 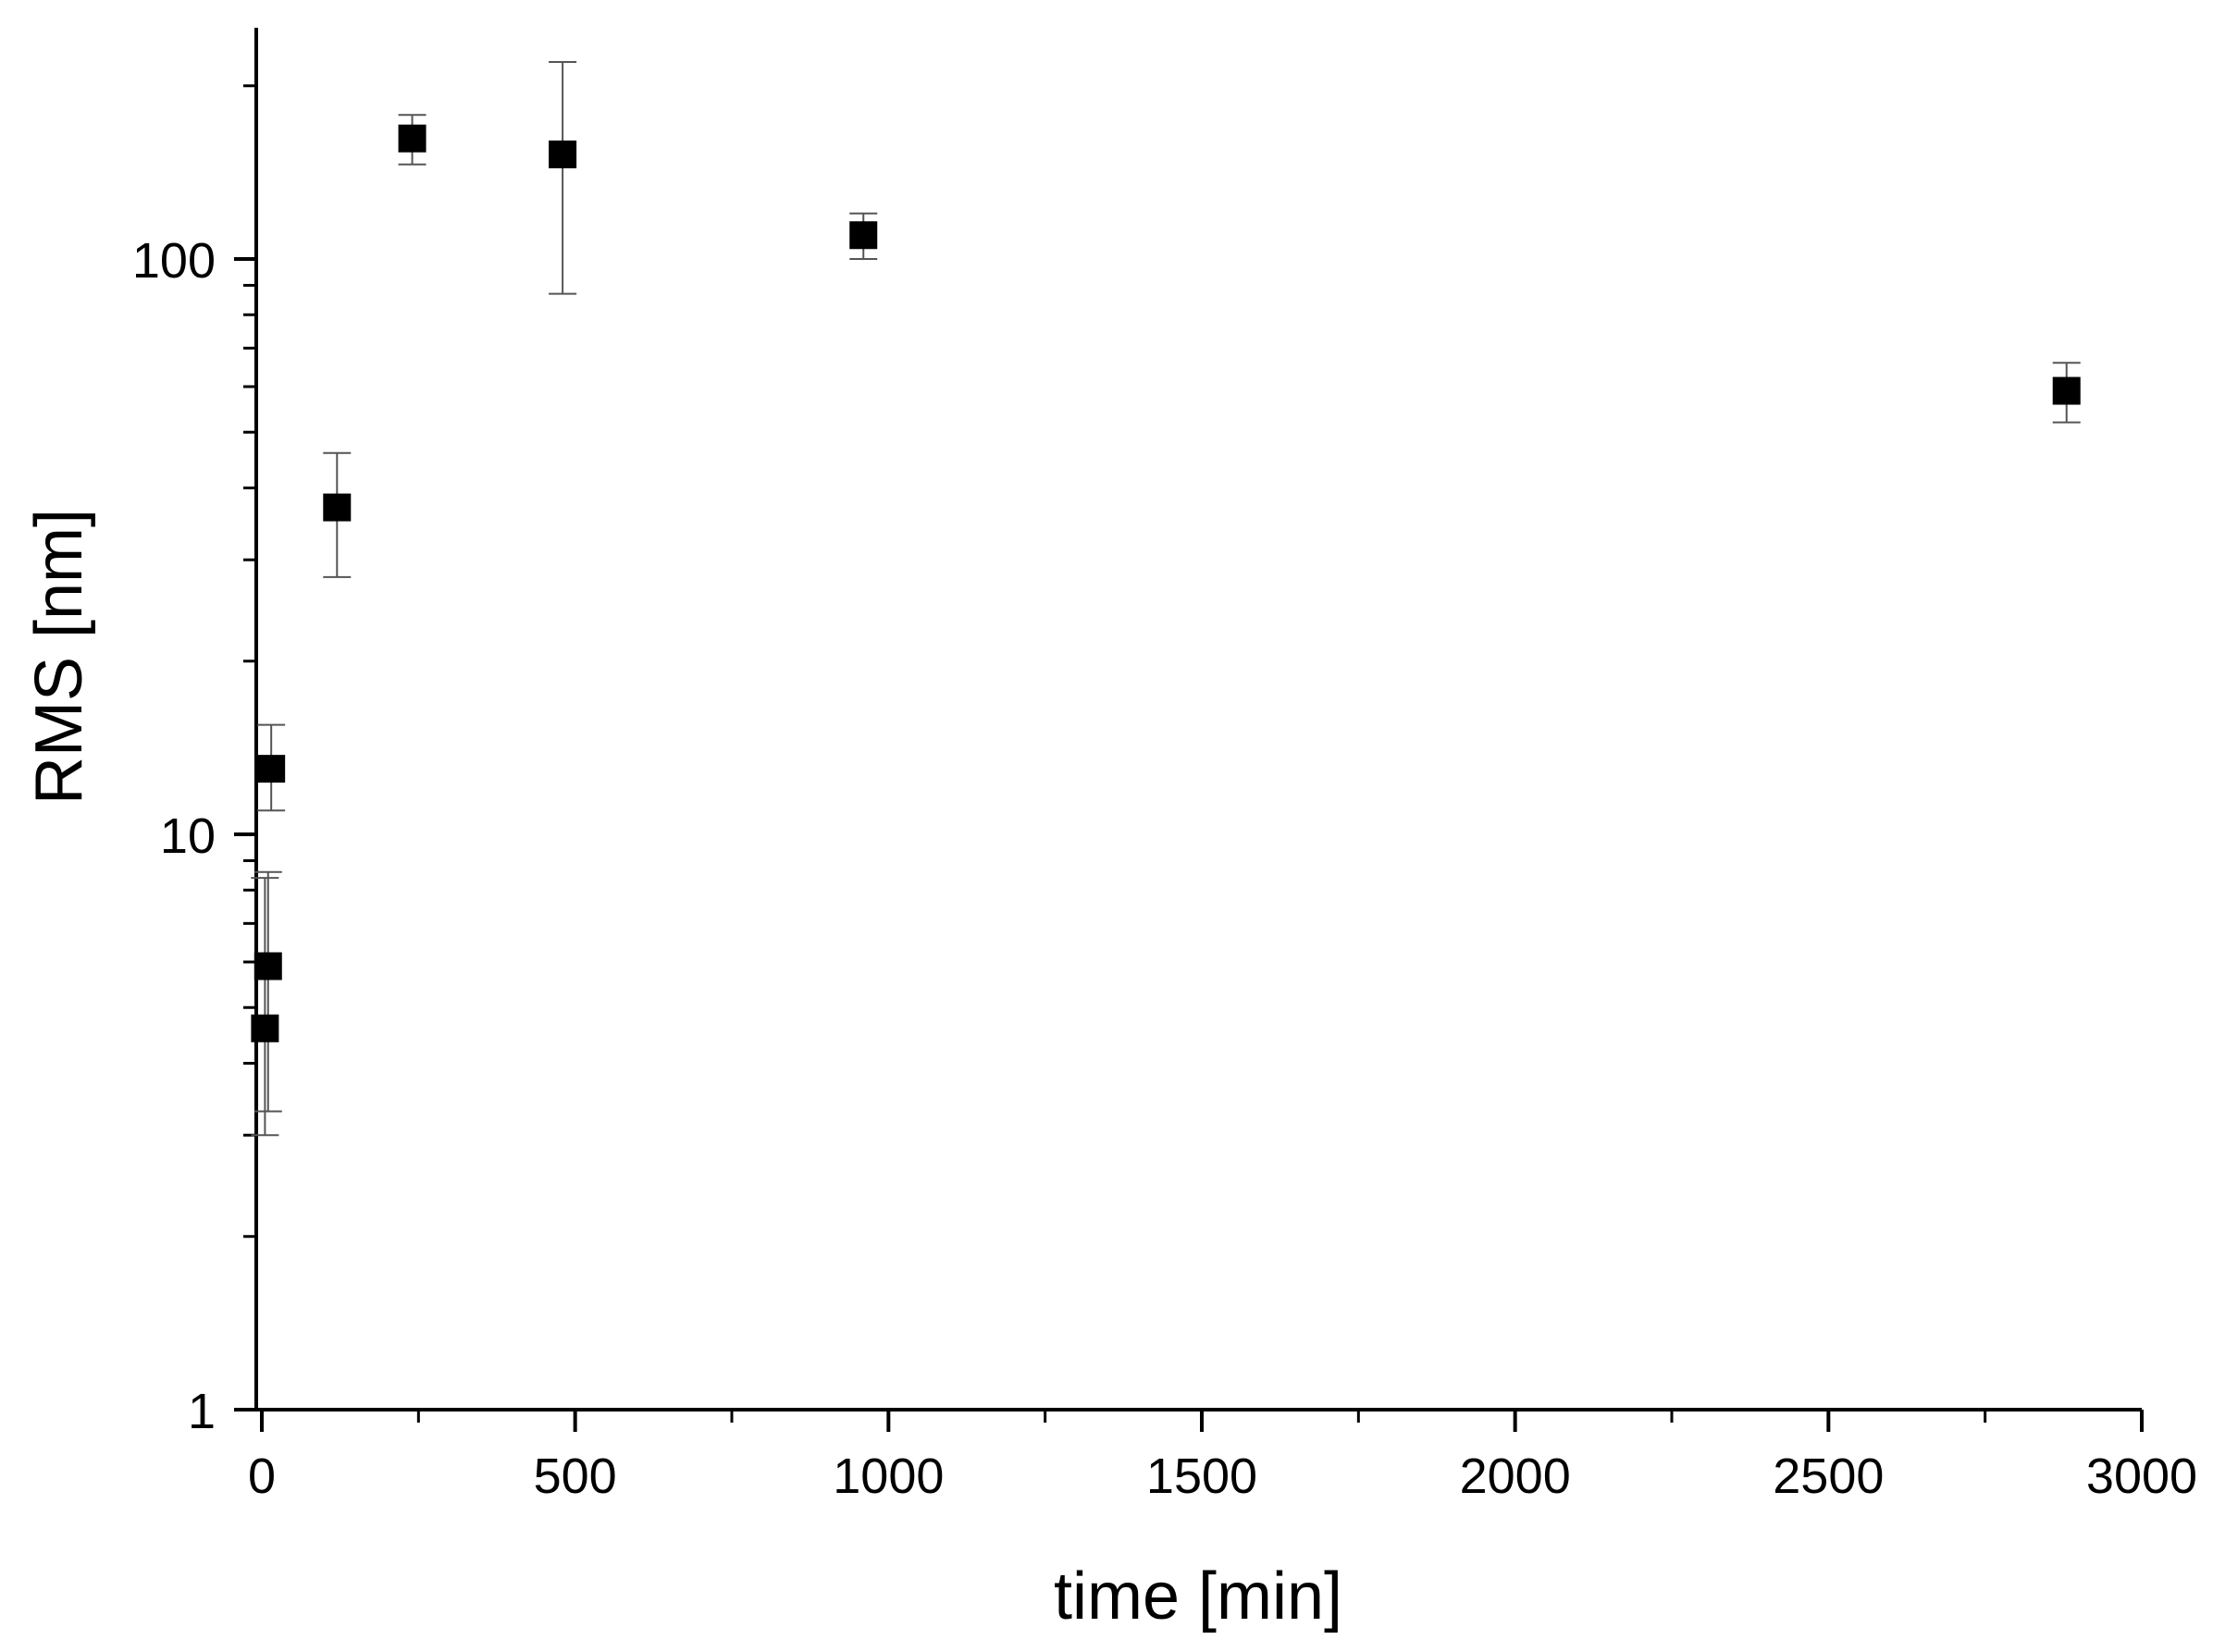 What do you see at coordinates (888, 1476) in the screenshot?
I see `x-tick-label: 1000` at bounding box center [888, 1476].